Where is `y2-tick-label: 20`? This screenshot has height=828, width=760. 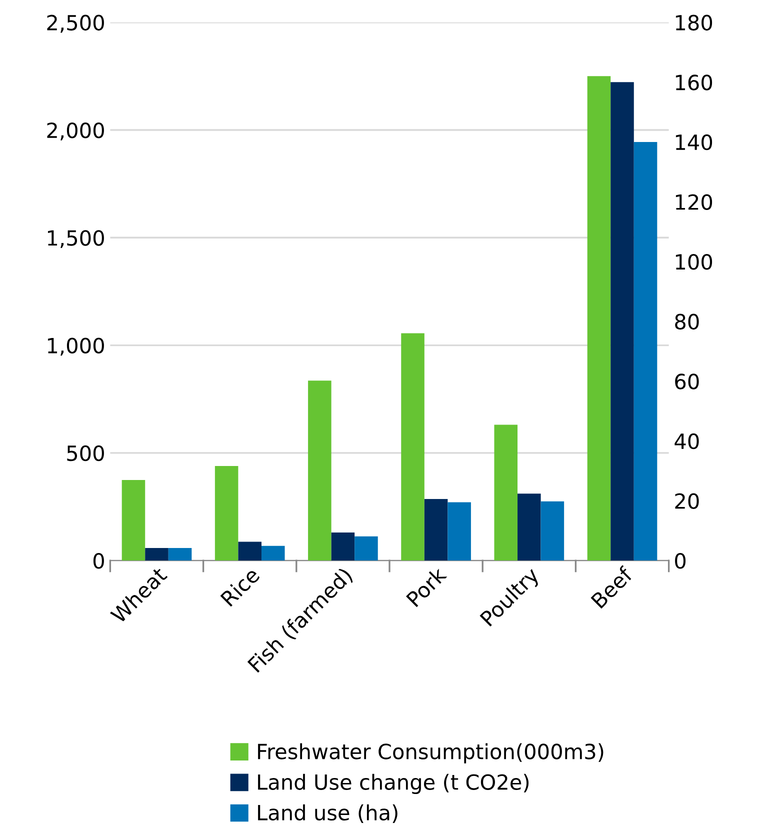 y2-tick-label: 20 is located at coordinates (687, 501).